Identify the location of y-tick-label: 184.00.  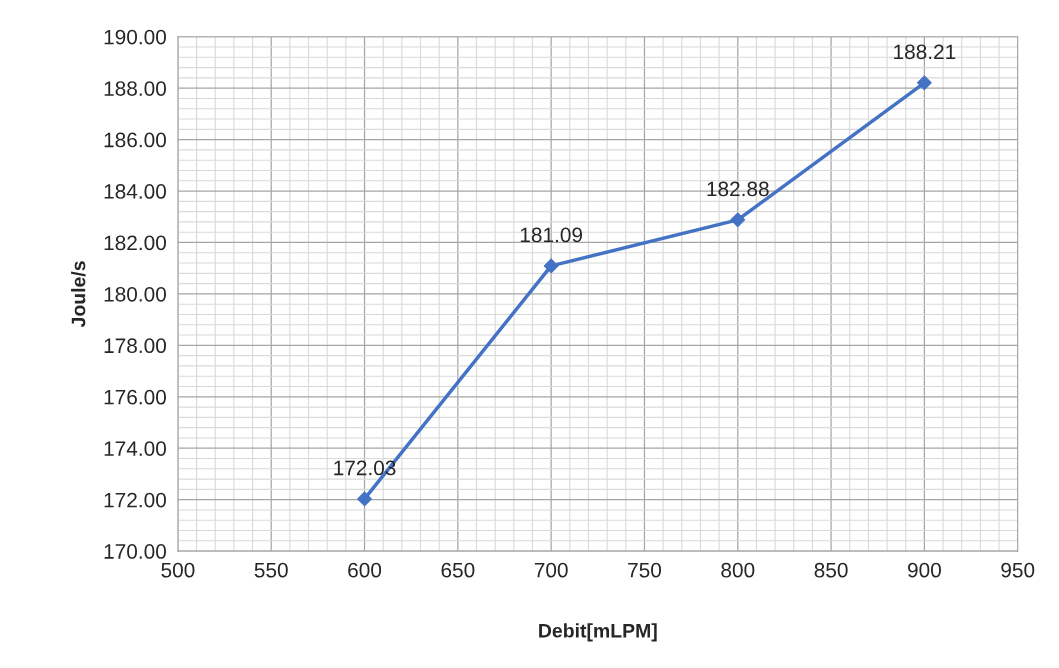
(135, 191).